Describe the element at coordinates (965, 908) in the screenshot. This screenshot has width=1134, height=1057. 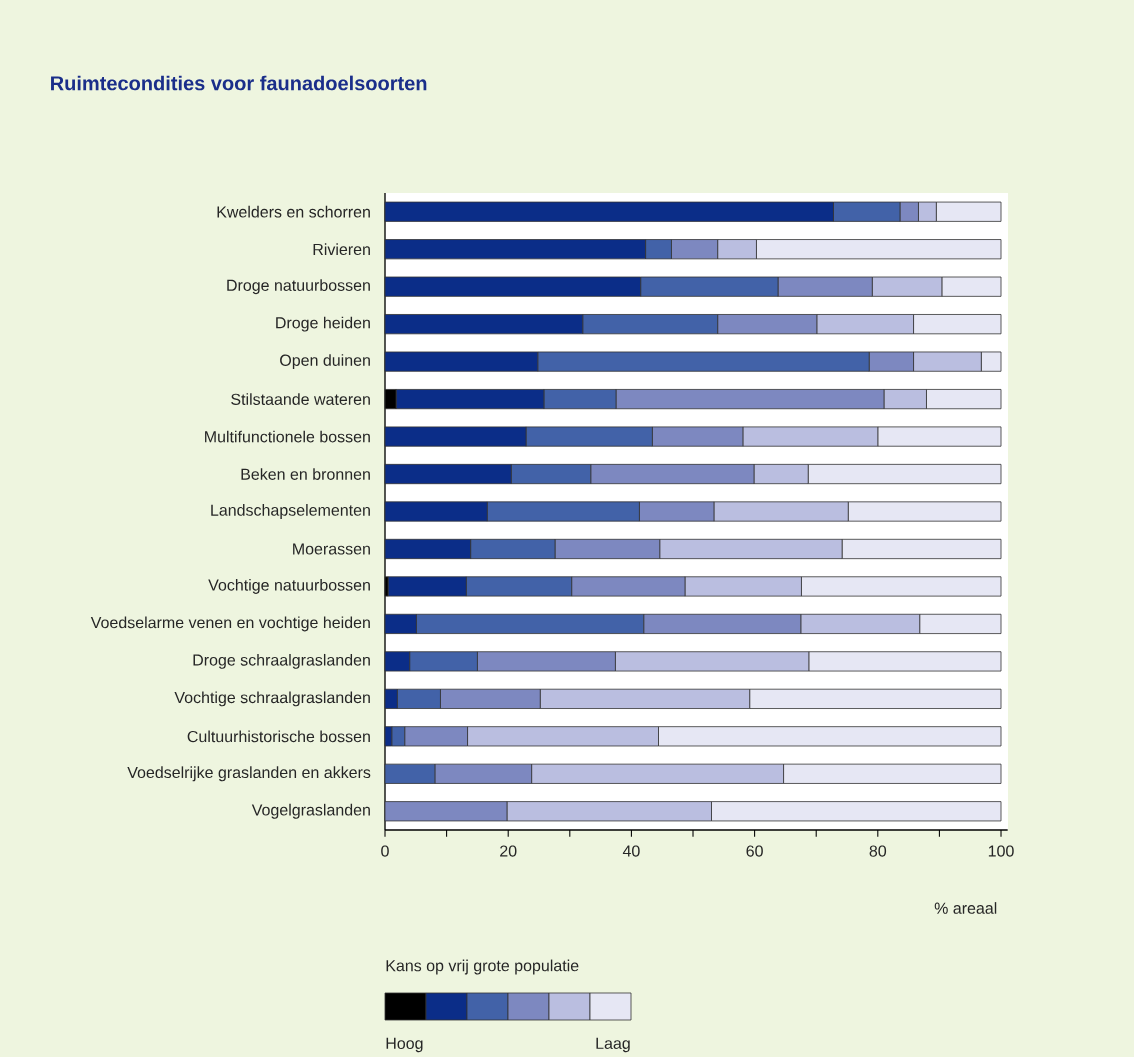
I see `x-axis-title: % areaal` at that location.